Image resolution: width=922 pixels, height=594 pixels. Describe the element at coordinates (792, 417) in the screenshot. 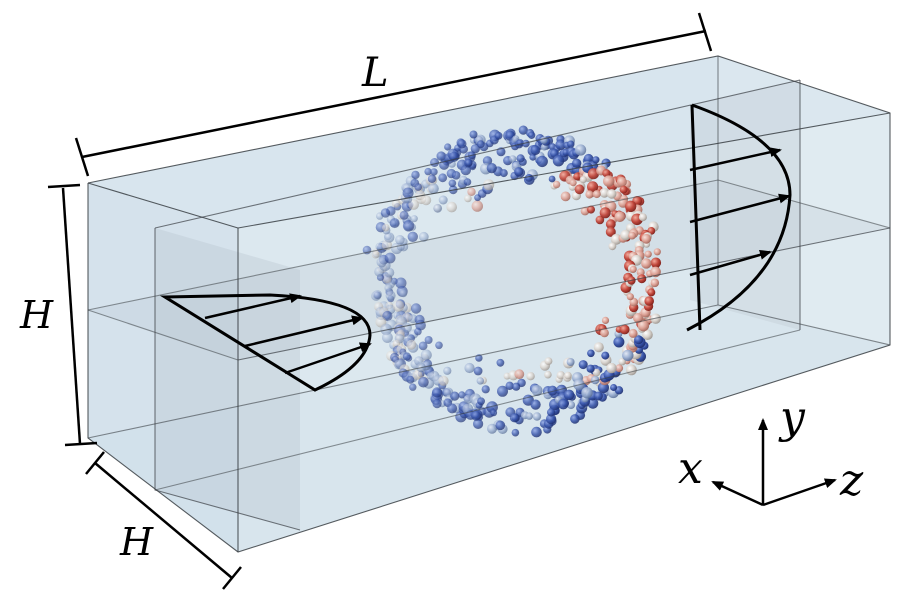

I see `axis-y-label: y` at that location.